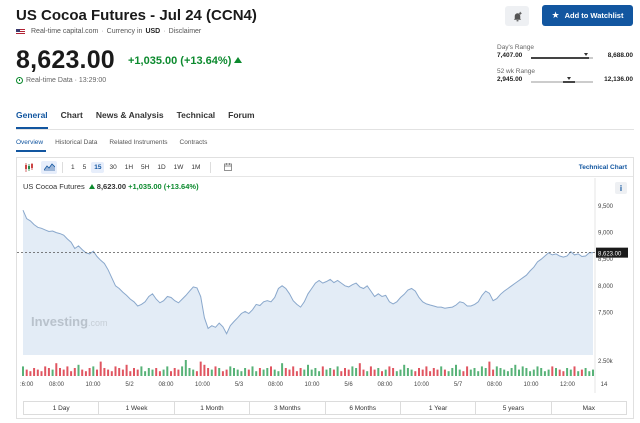  Describe the element at coordinates (517, 16) in the screenshot. I see `alert-button` at that location.